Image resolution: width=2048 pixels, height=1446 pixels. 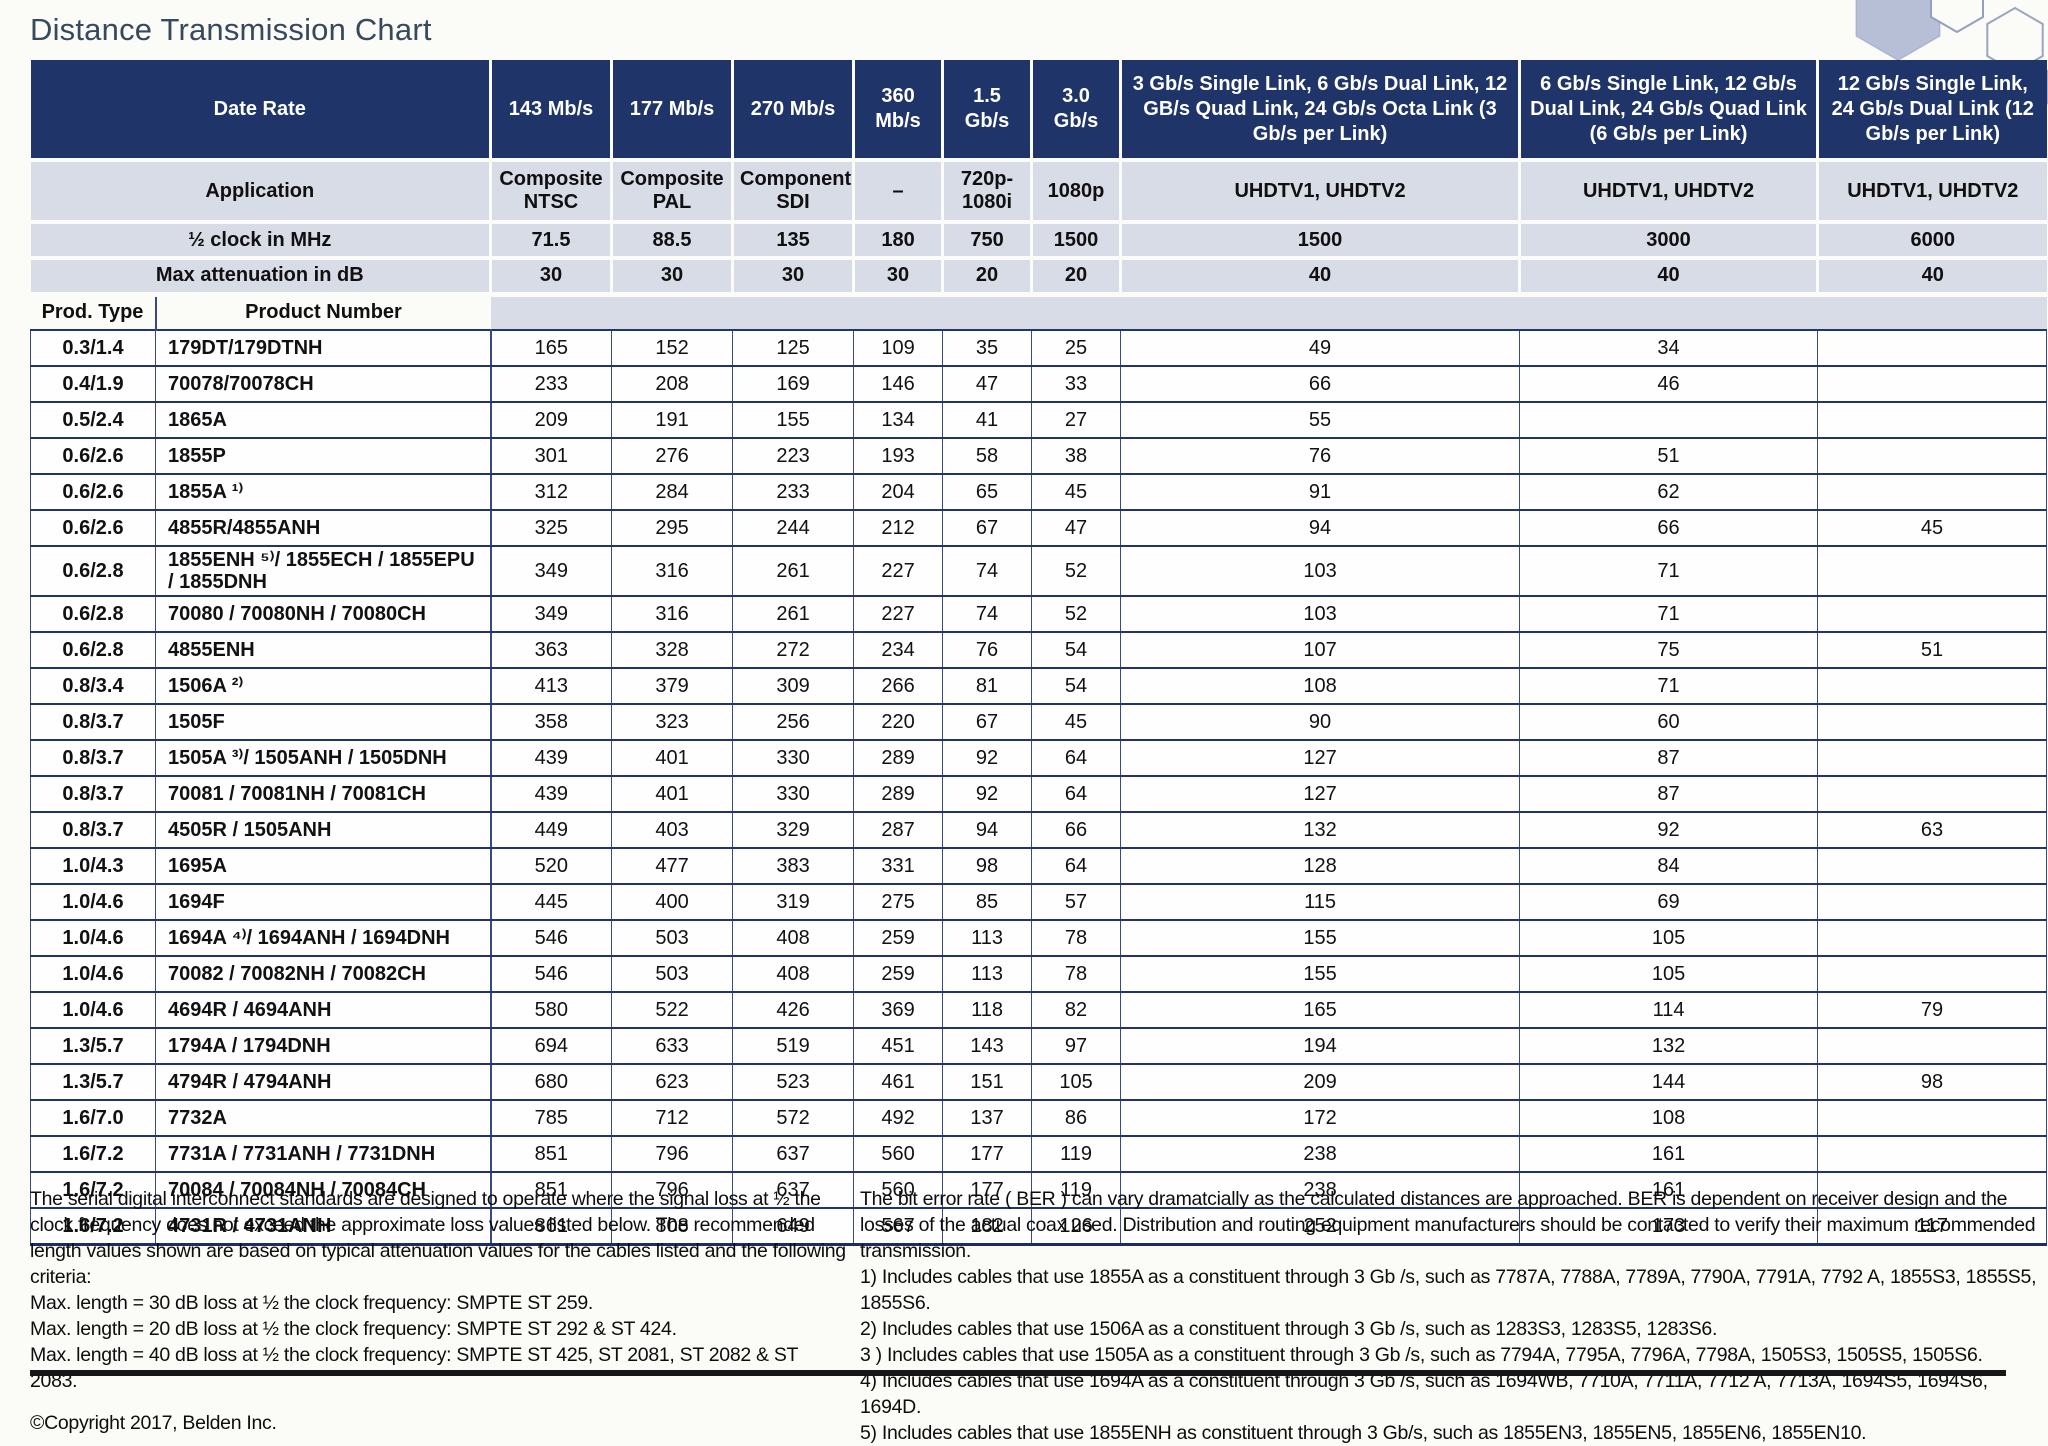 I want to click on cell-prod-type: 1.0/4.3, so click(x=93, y=866).